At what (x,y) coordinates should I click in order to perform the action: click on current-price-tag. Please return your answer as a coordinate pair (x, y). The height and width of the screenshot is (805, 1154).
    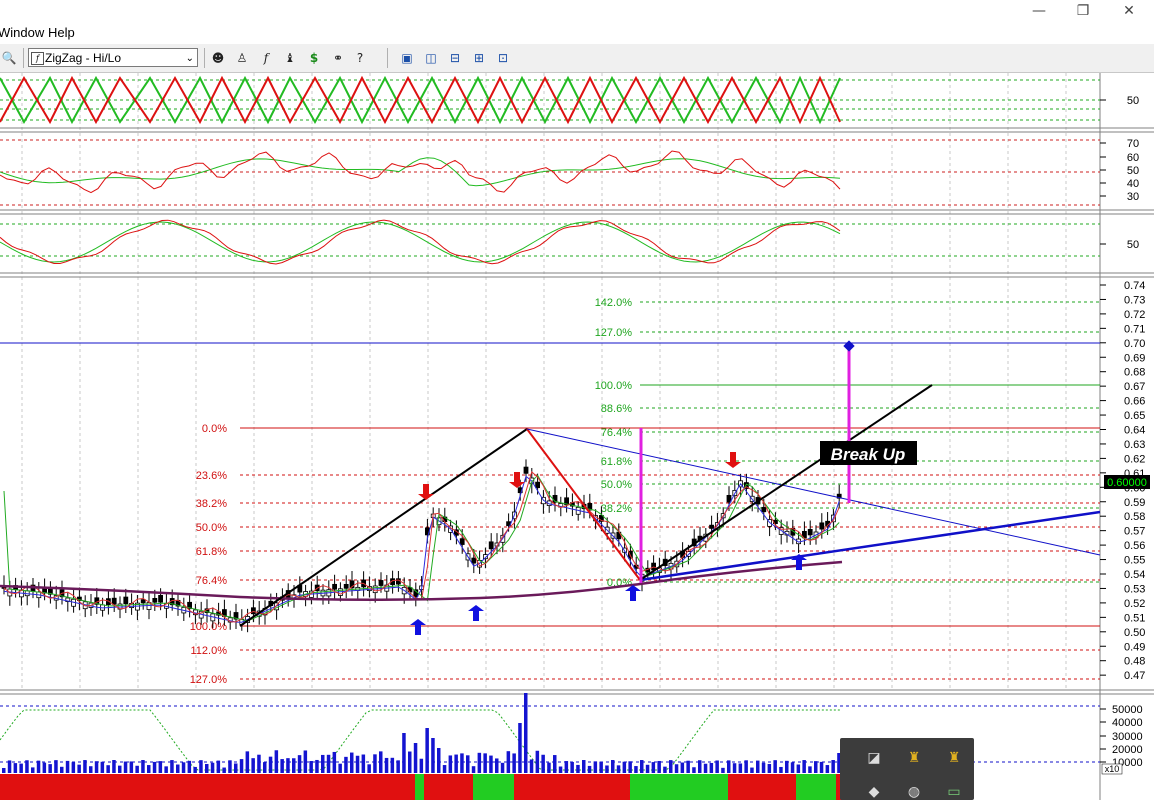
    Looking at the image, I should click on (1127, 482).